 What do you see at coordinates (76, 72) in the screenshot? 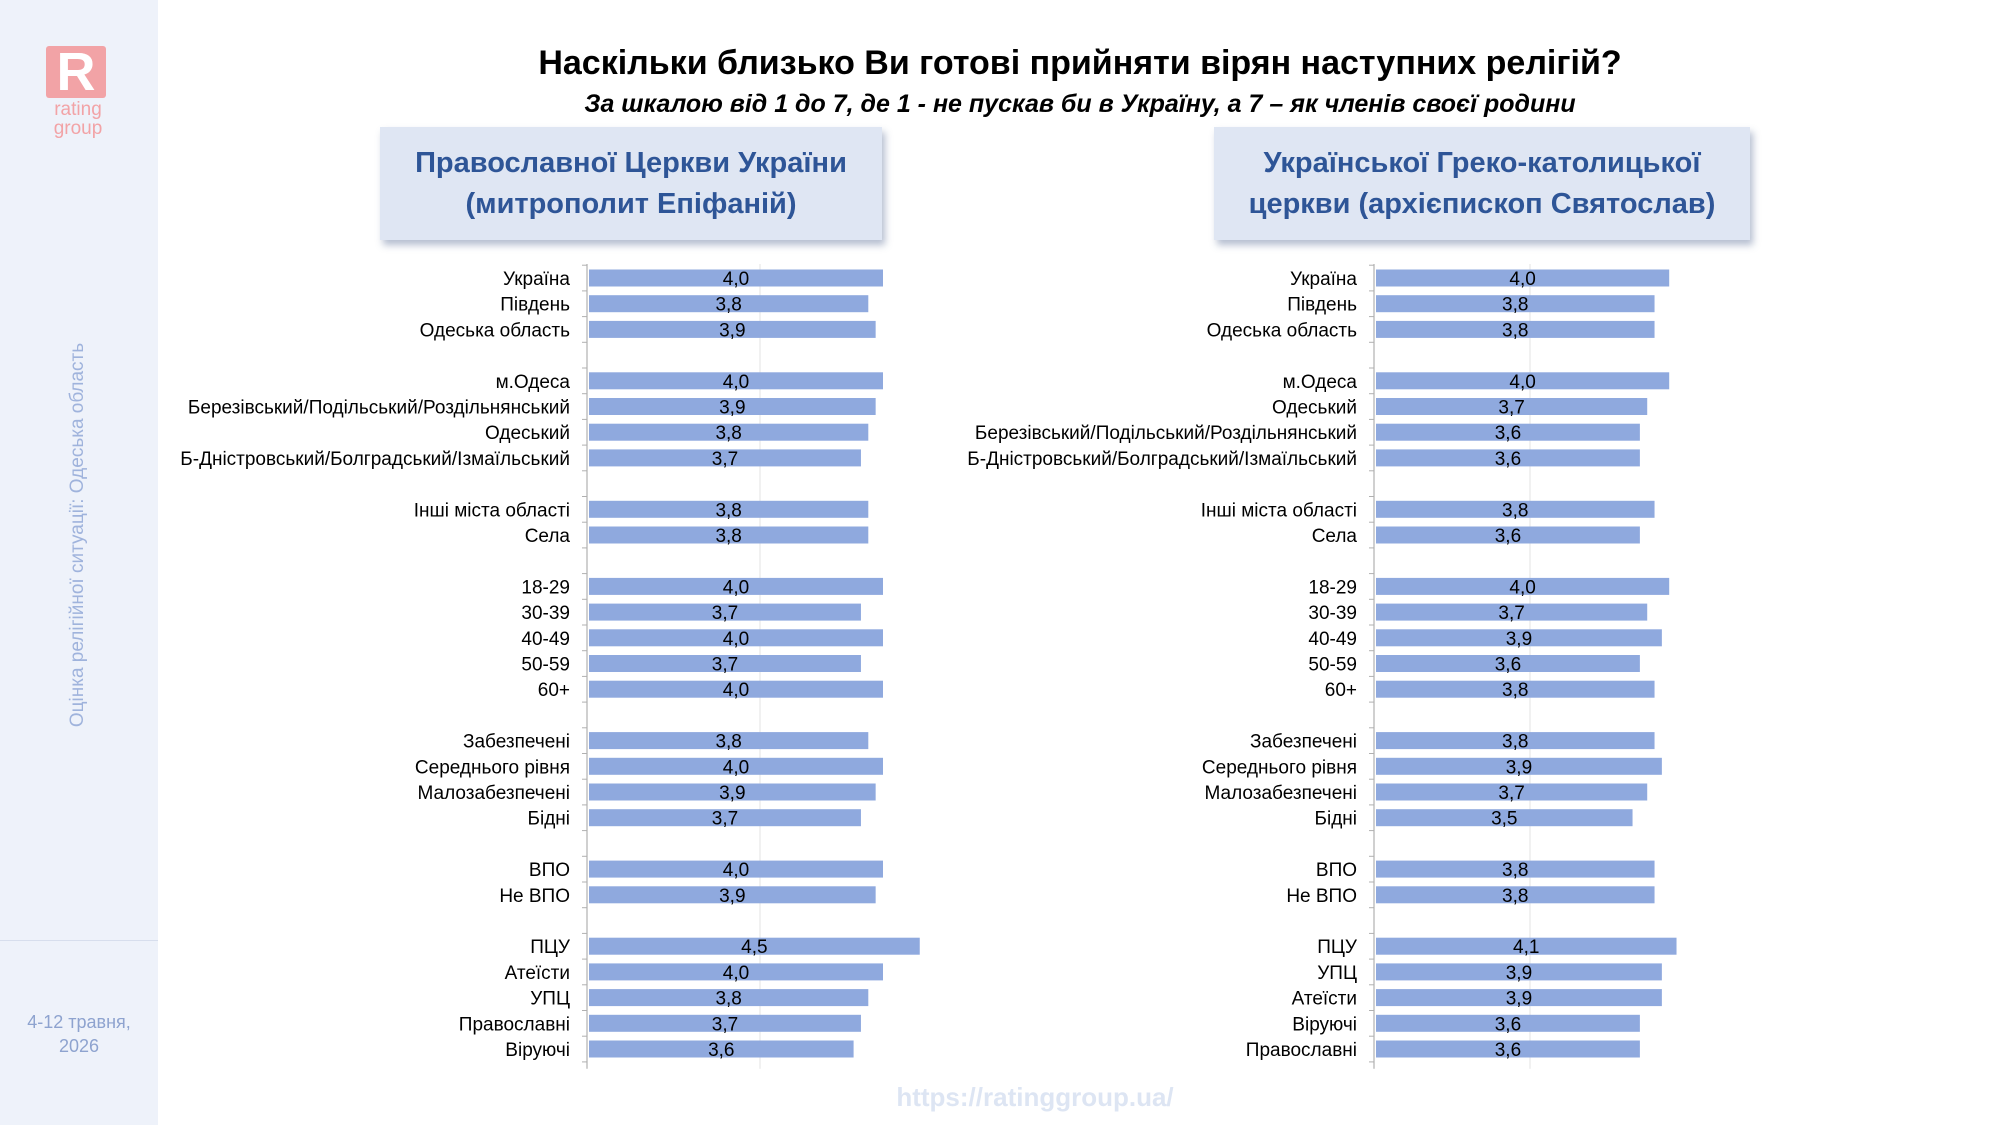
I see `logo-mark: R` at bounding box center [76, 72].